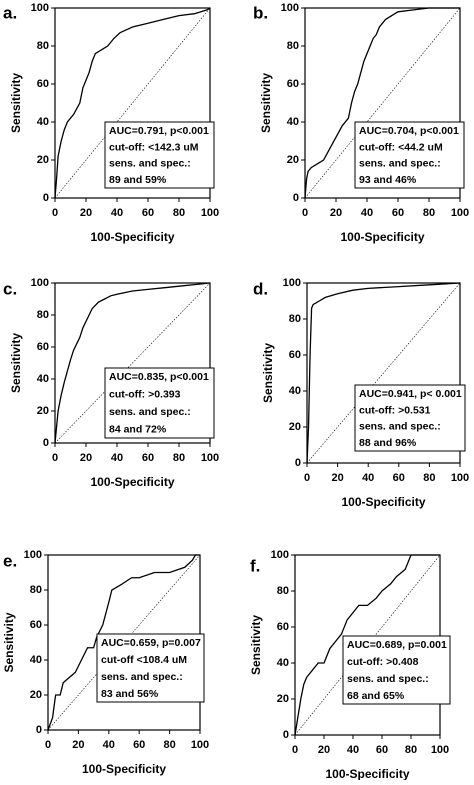  What do you see at coordinates (260, 288) in the screenshot?
I see `panel-label: d.` at bounding box center [260, 288].